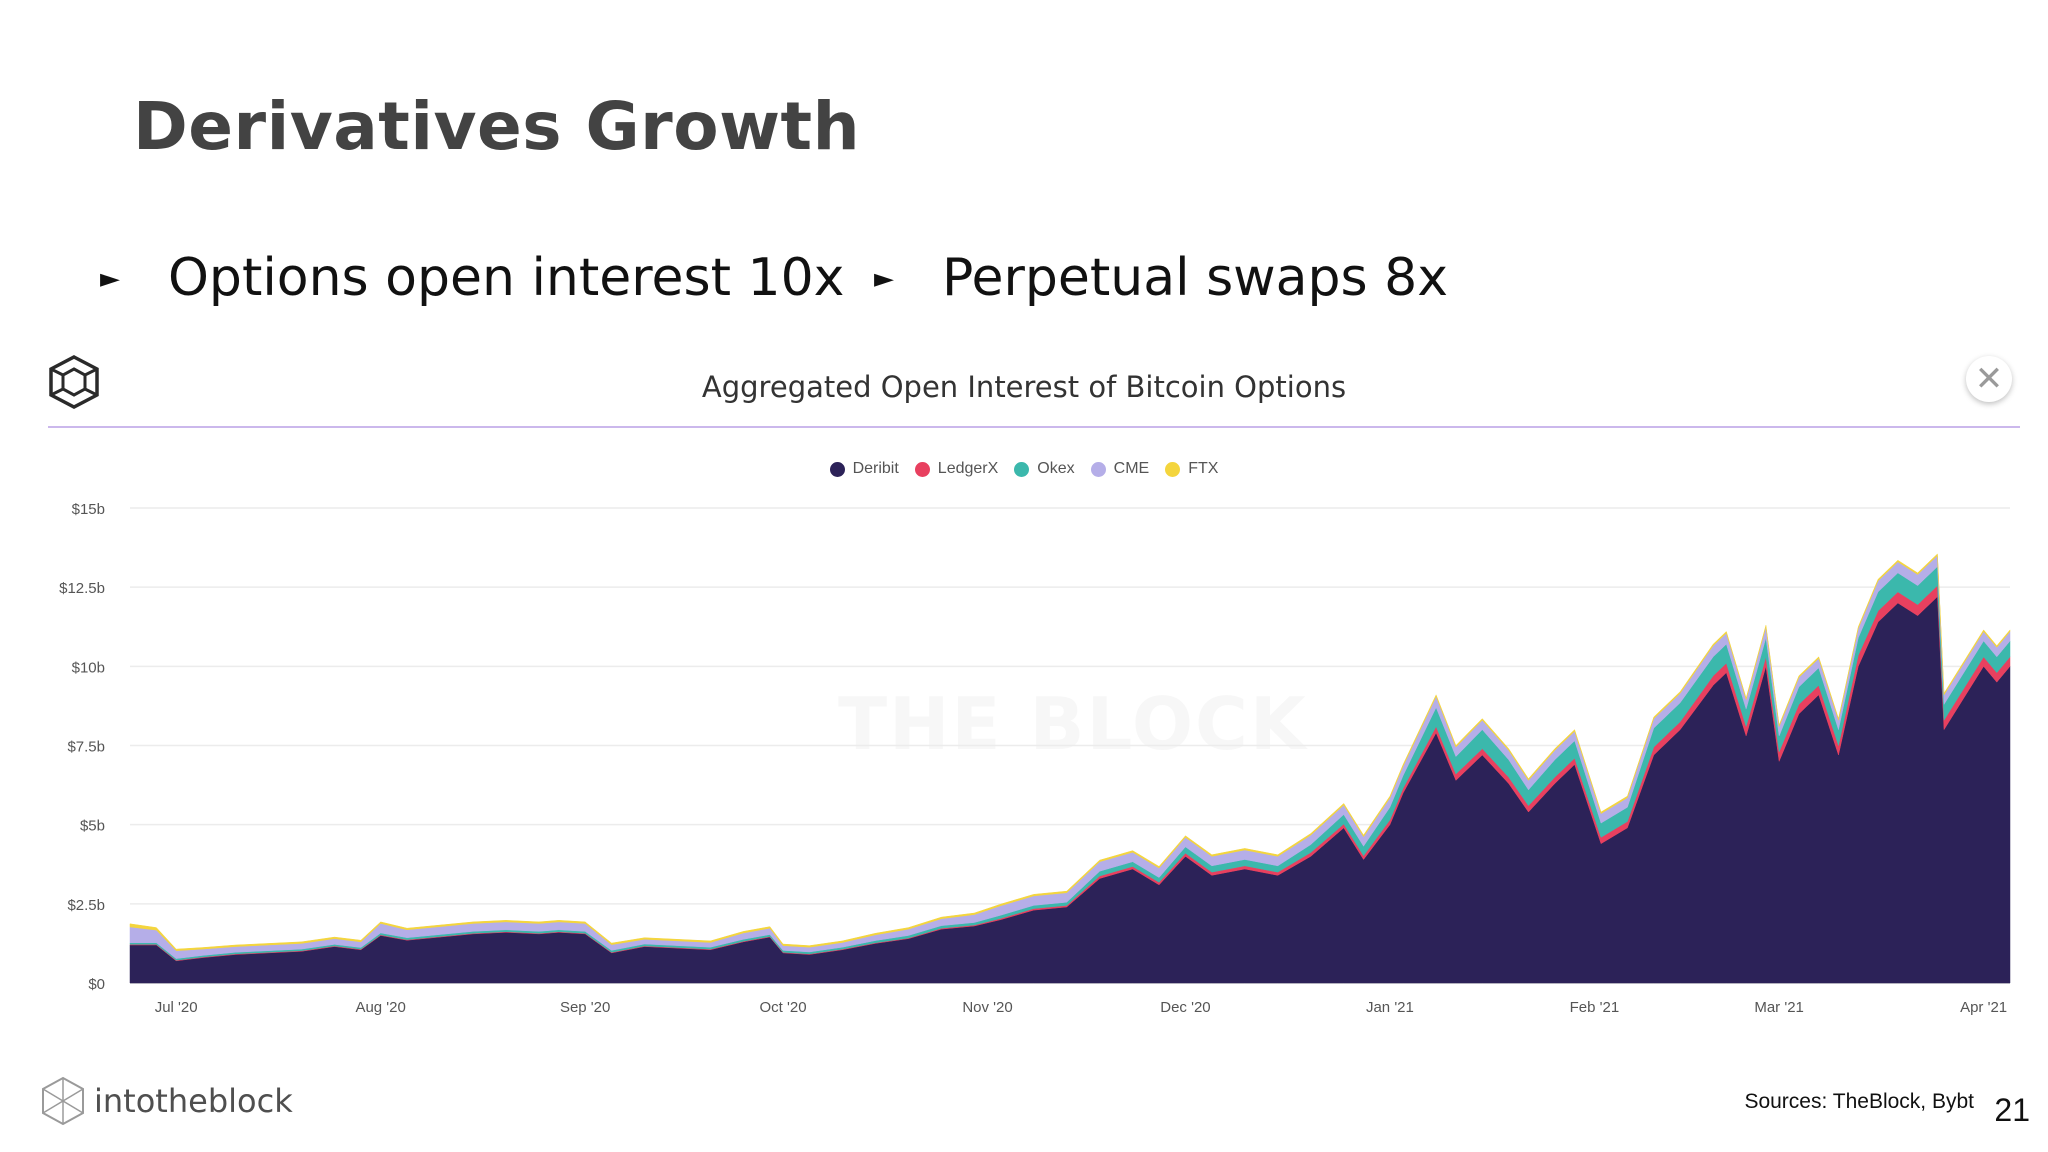 This screenshot has width=2048, height=1152. What do you see at coordinates (86, 905) in the screenshot?
I see `y-tick-label: $2.5b` at bounding box center [86, 905].